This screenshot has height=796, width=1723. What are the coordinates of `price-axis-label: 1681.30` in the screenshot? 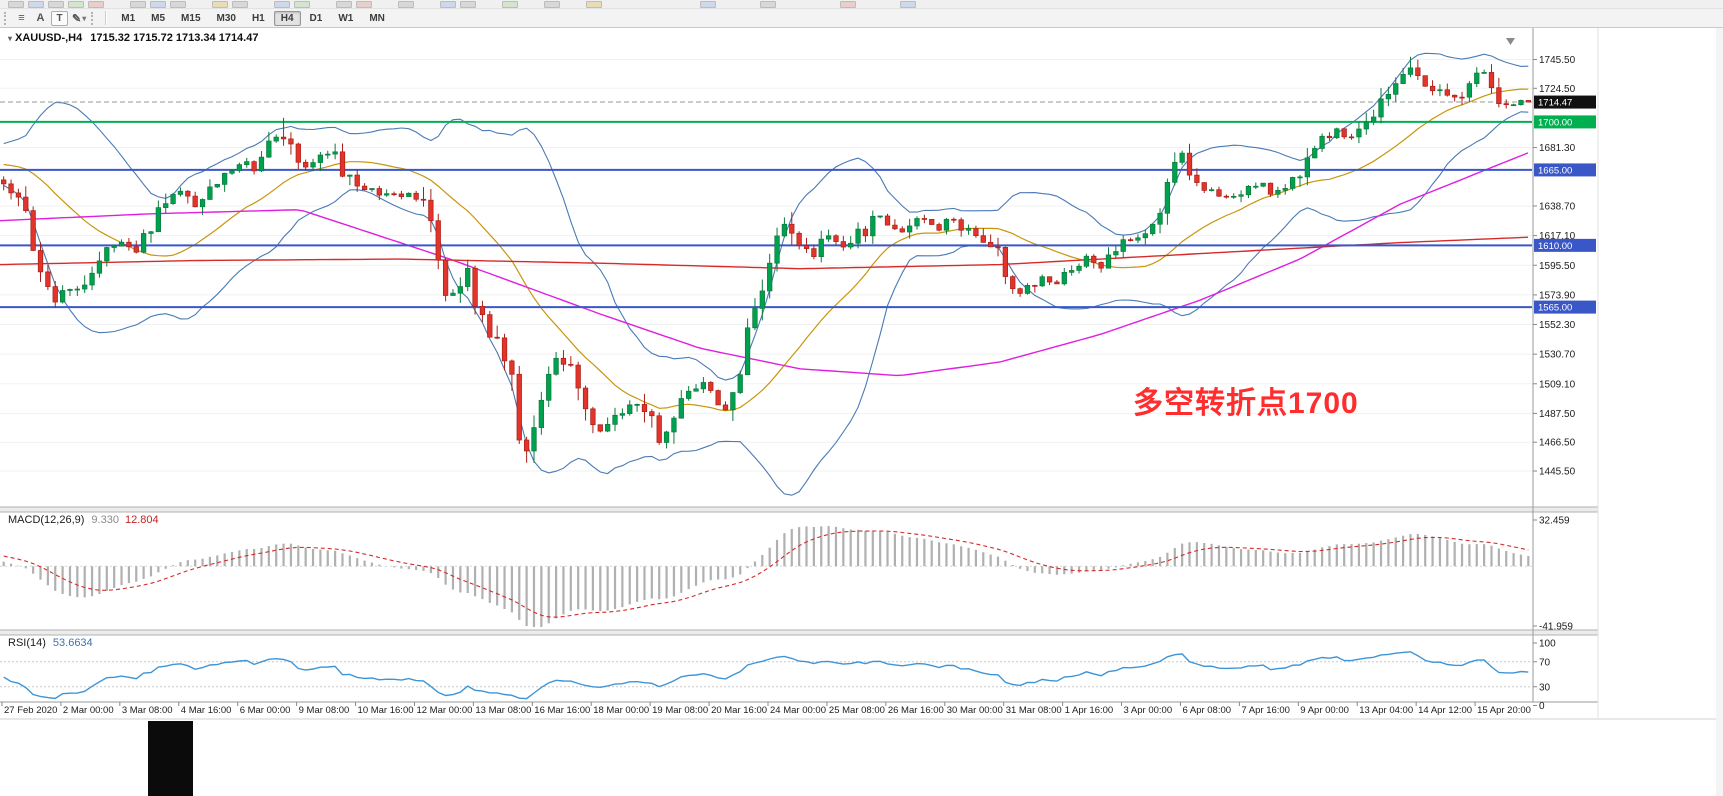 It's located at (1557, 148).